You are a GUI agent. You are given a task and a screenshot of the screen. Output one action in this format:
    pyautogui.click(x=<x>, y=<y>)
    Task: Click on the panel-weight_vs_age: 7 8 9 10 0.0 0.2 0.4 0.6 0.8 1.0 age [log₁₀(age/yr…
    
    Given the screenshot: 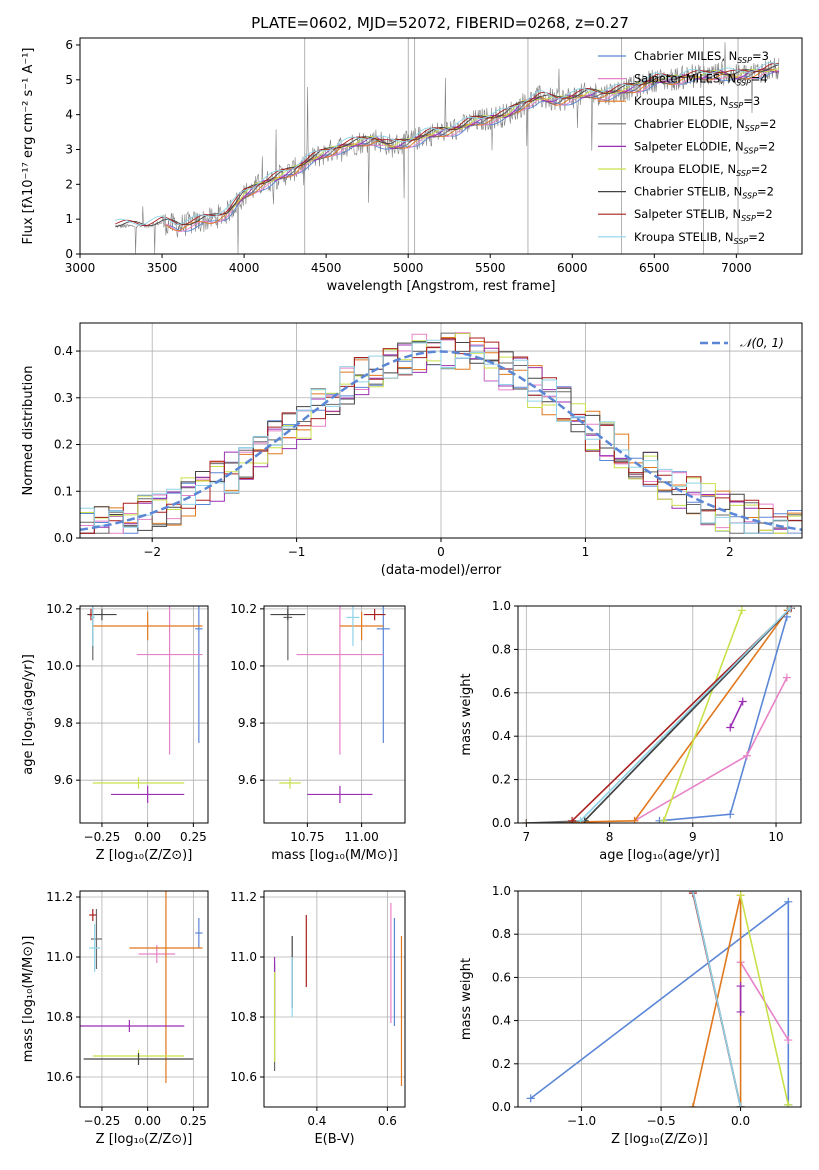 What is the action you would take?
    pyautogui.click(x=630, y=731)
    